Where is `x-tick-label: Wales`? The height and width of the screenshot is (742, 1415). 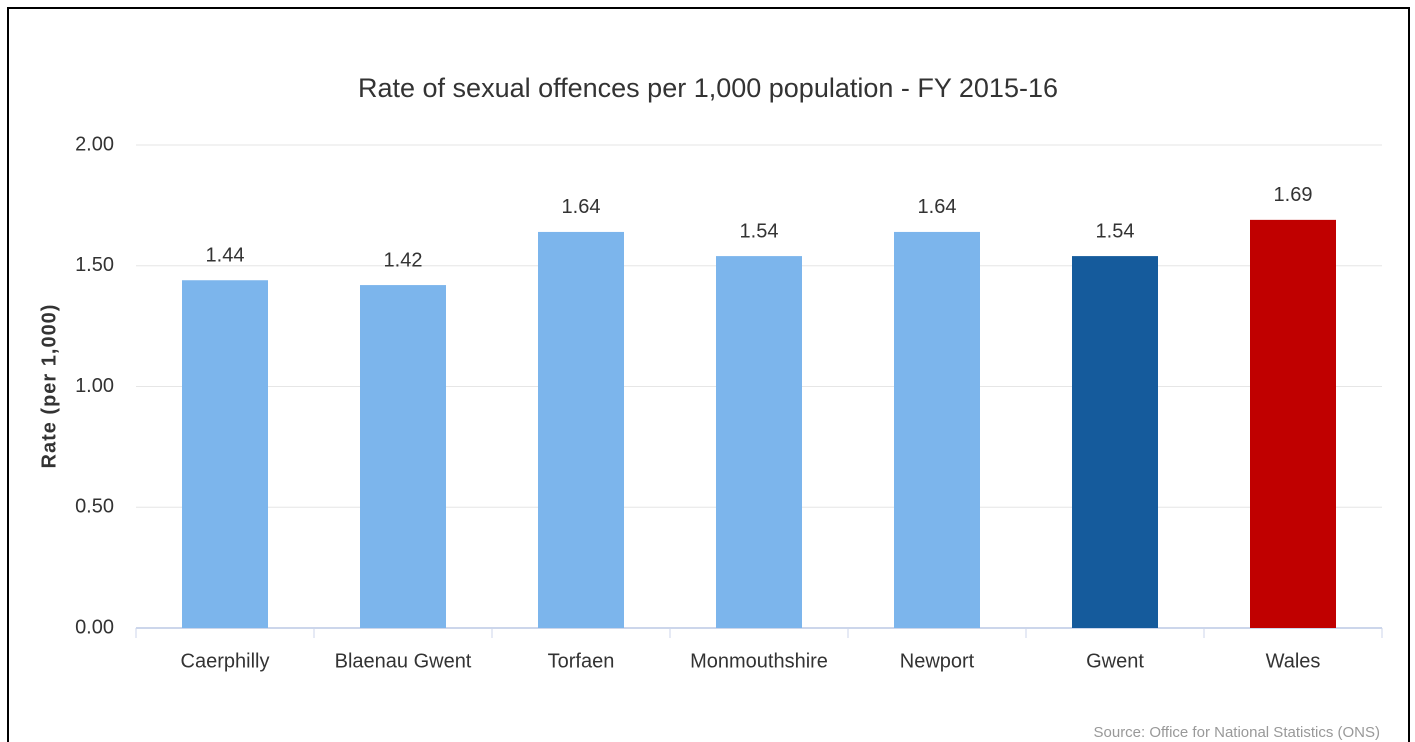 x-tick-label: Wales is located at coordinates (1293, 661).